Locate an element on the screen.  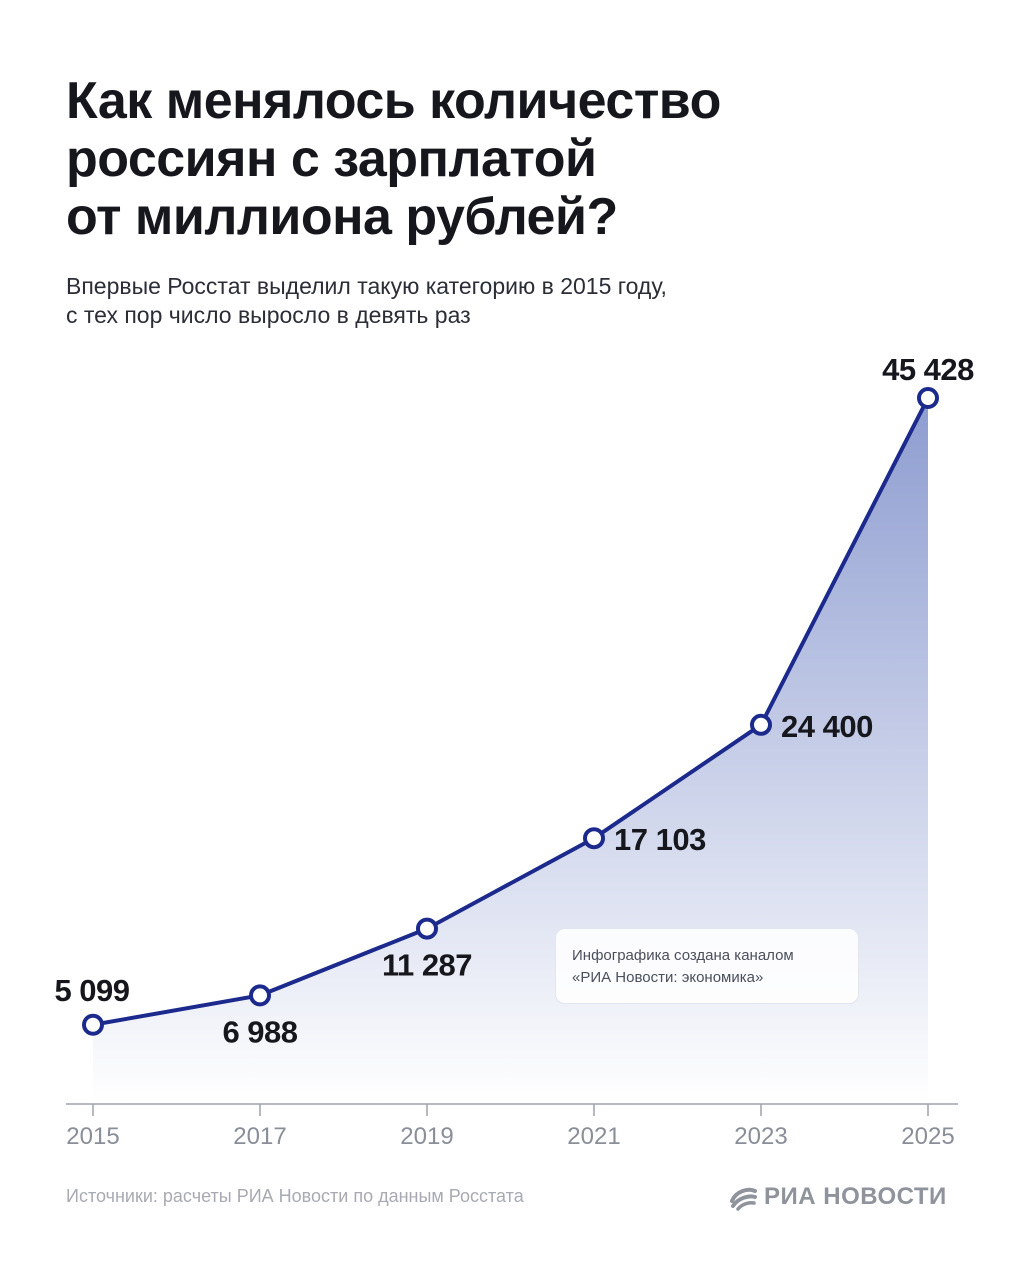
data-label: 24 400 is located at coordinates (827, 726).